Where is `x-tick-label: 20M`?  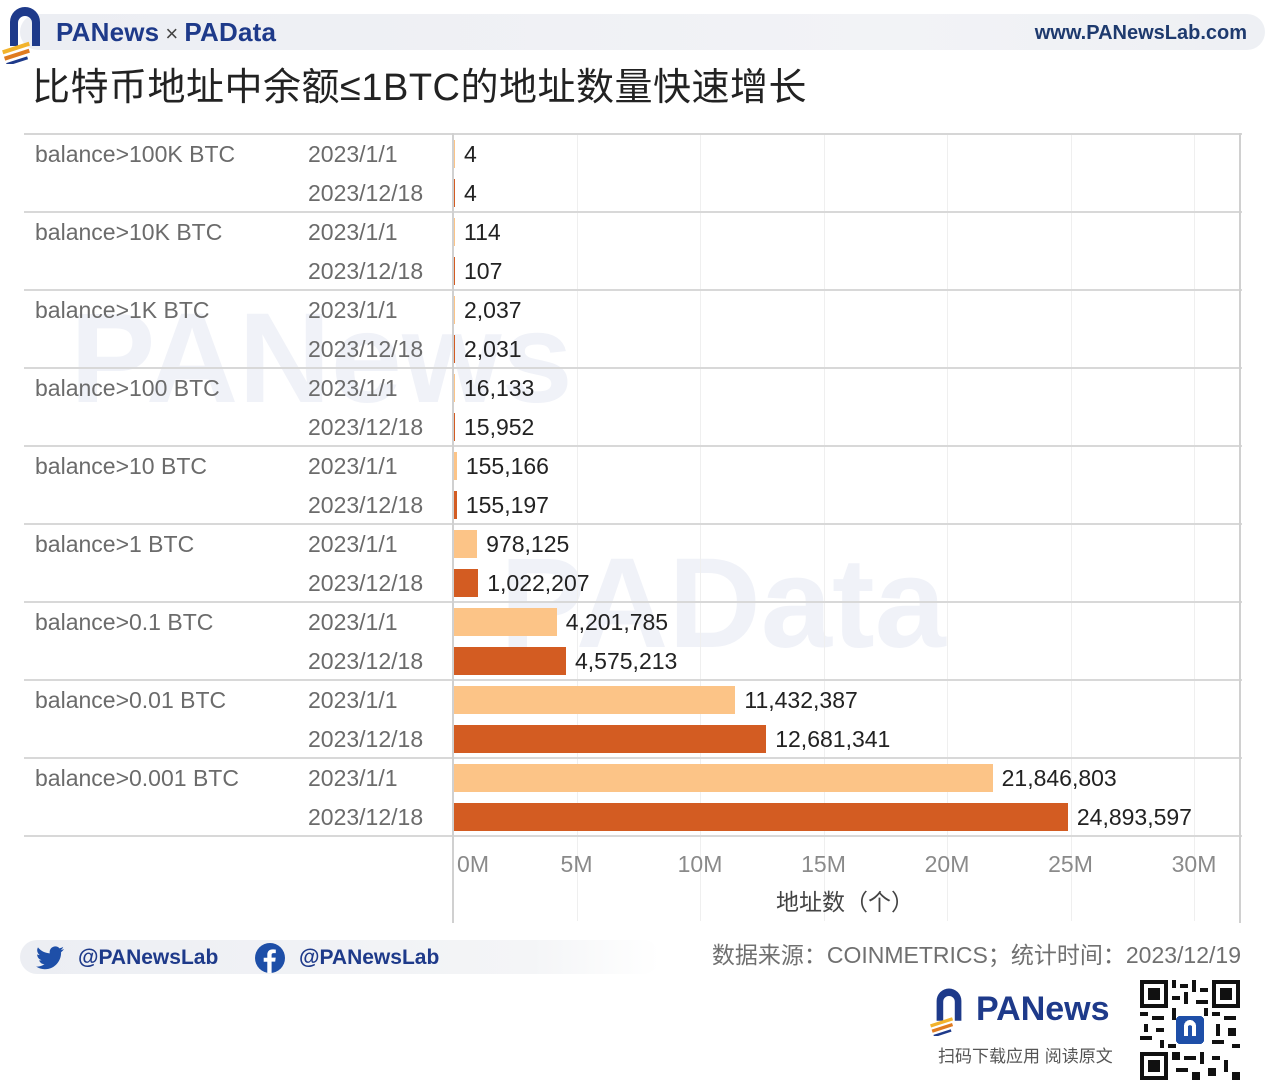
x-tick-label: 20M is located at coordinates (947, 864).